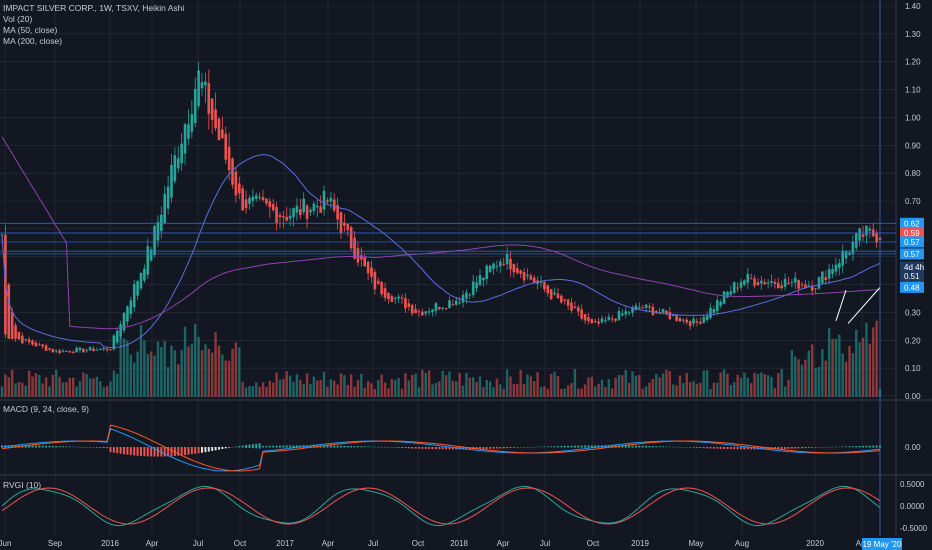 Image resolution: width=932 pixels, height=550 pixels. What do you see at coordinates (912, 506) in the screenshot?
I see `rvgi-tick-label: 0.0000` at bounding box center [912, 506].